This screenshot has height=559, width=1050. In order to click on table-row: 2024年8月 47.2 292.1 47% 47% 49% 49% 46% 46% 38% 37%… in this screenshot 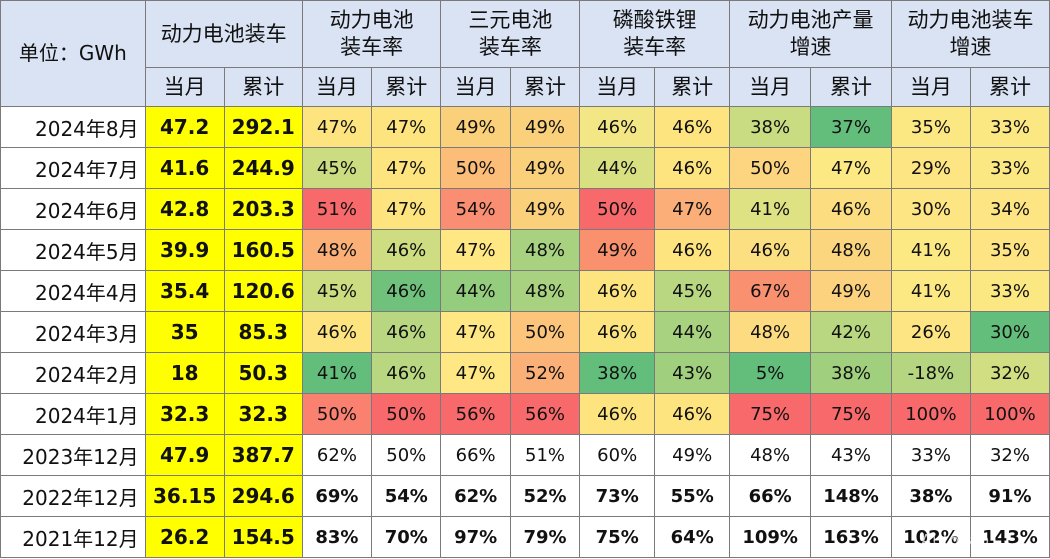, I will do `click(525, 127)`.